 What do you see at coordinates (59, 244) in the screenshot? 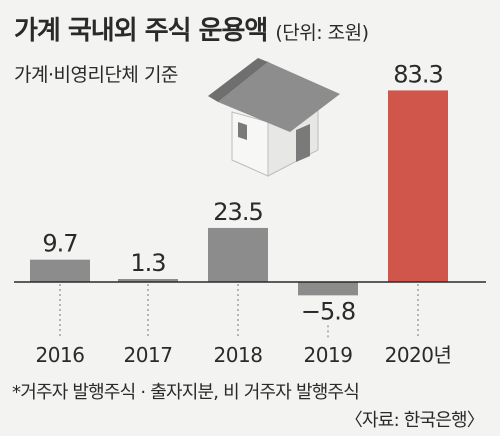
I see `value-label-0: 9.7` at bounding box center [59, 244].